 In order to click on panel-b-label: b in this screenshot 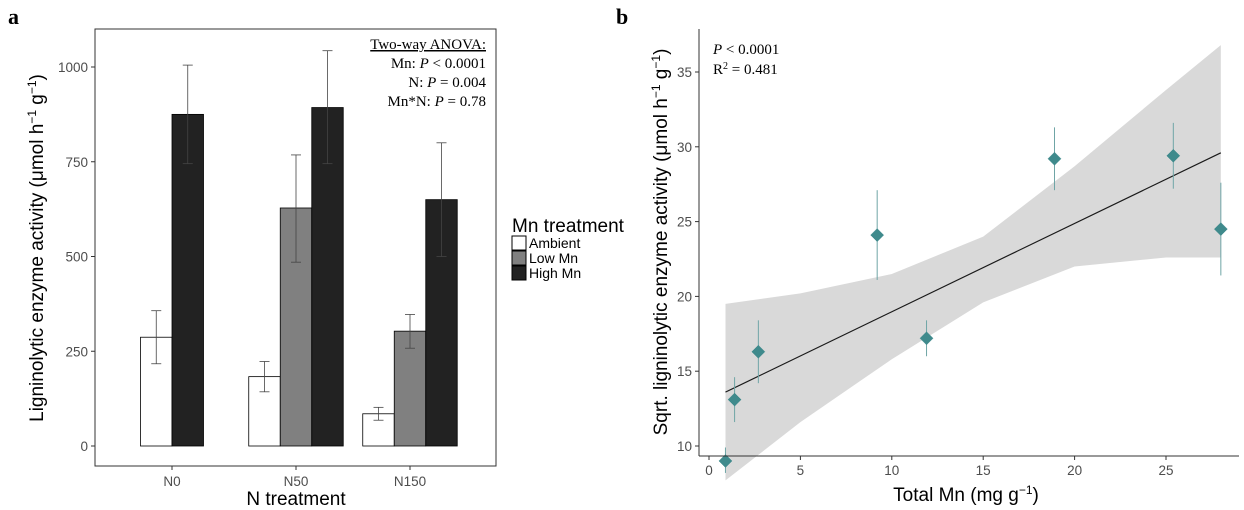, I will do `click(622, 16)`.